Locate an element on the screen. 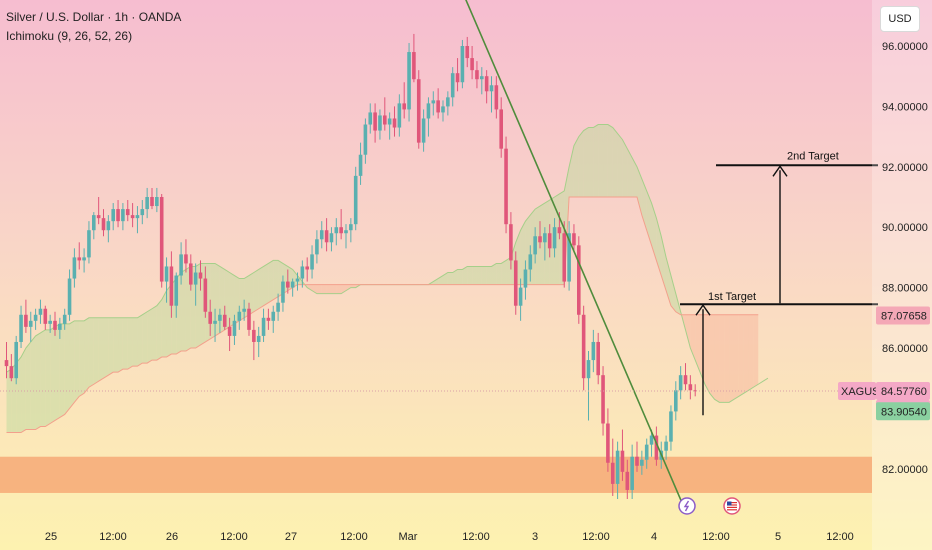  arrow-up-1-head is located at coordinates (703, 309).